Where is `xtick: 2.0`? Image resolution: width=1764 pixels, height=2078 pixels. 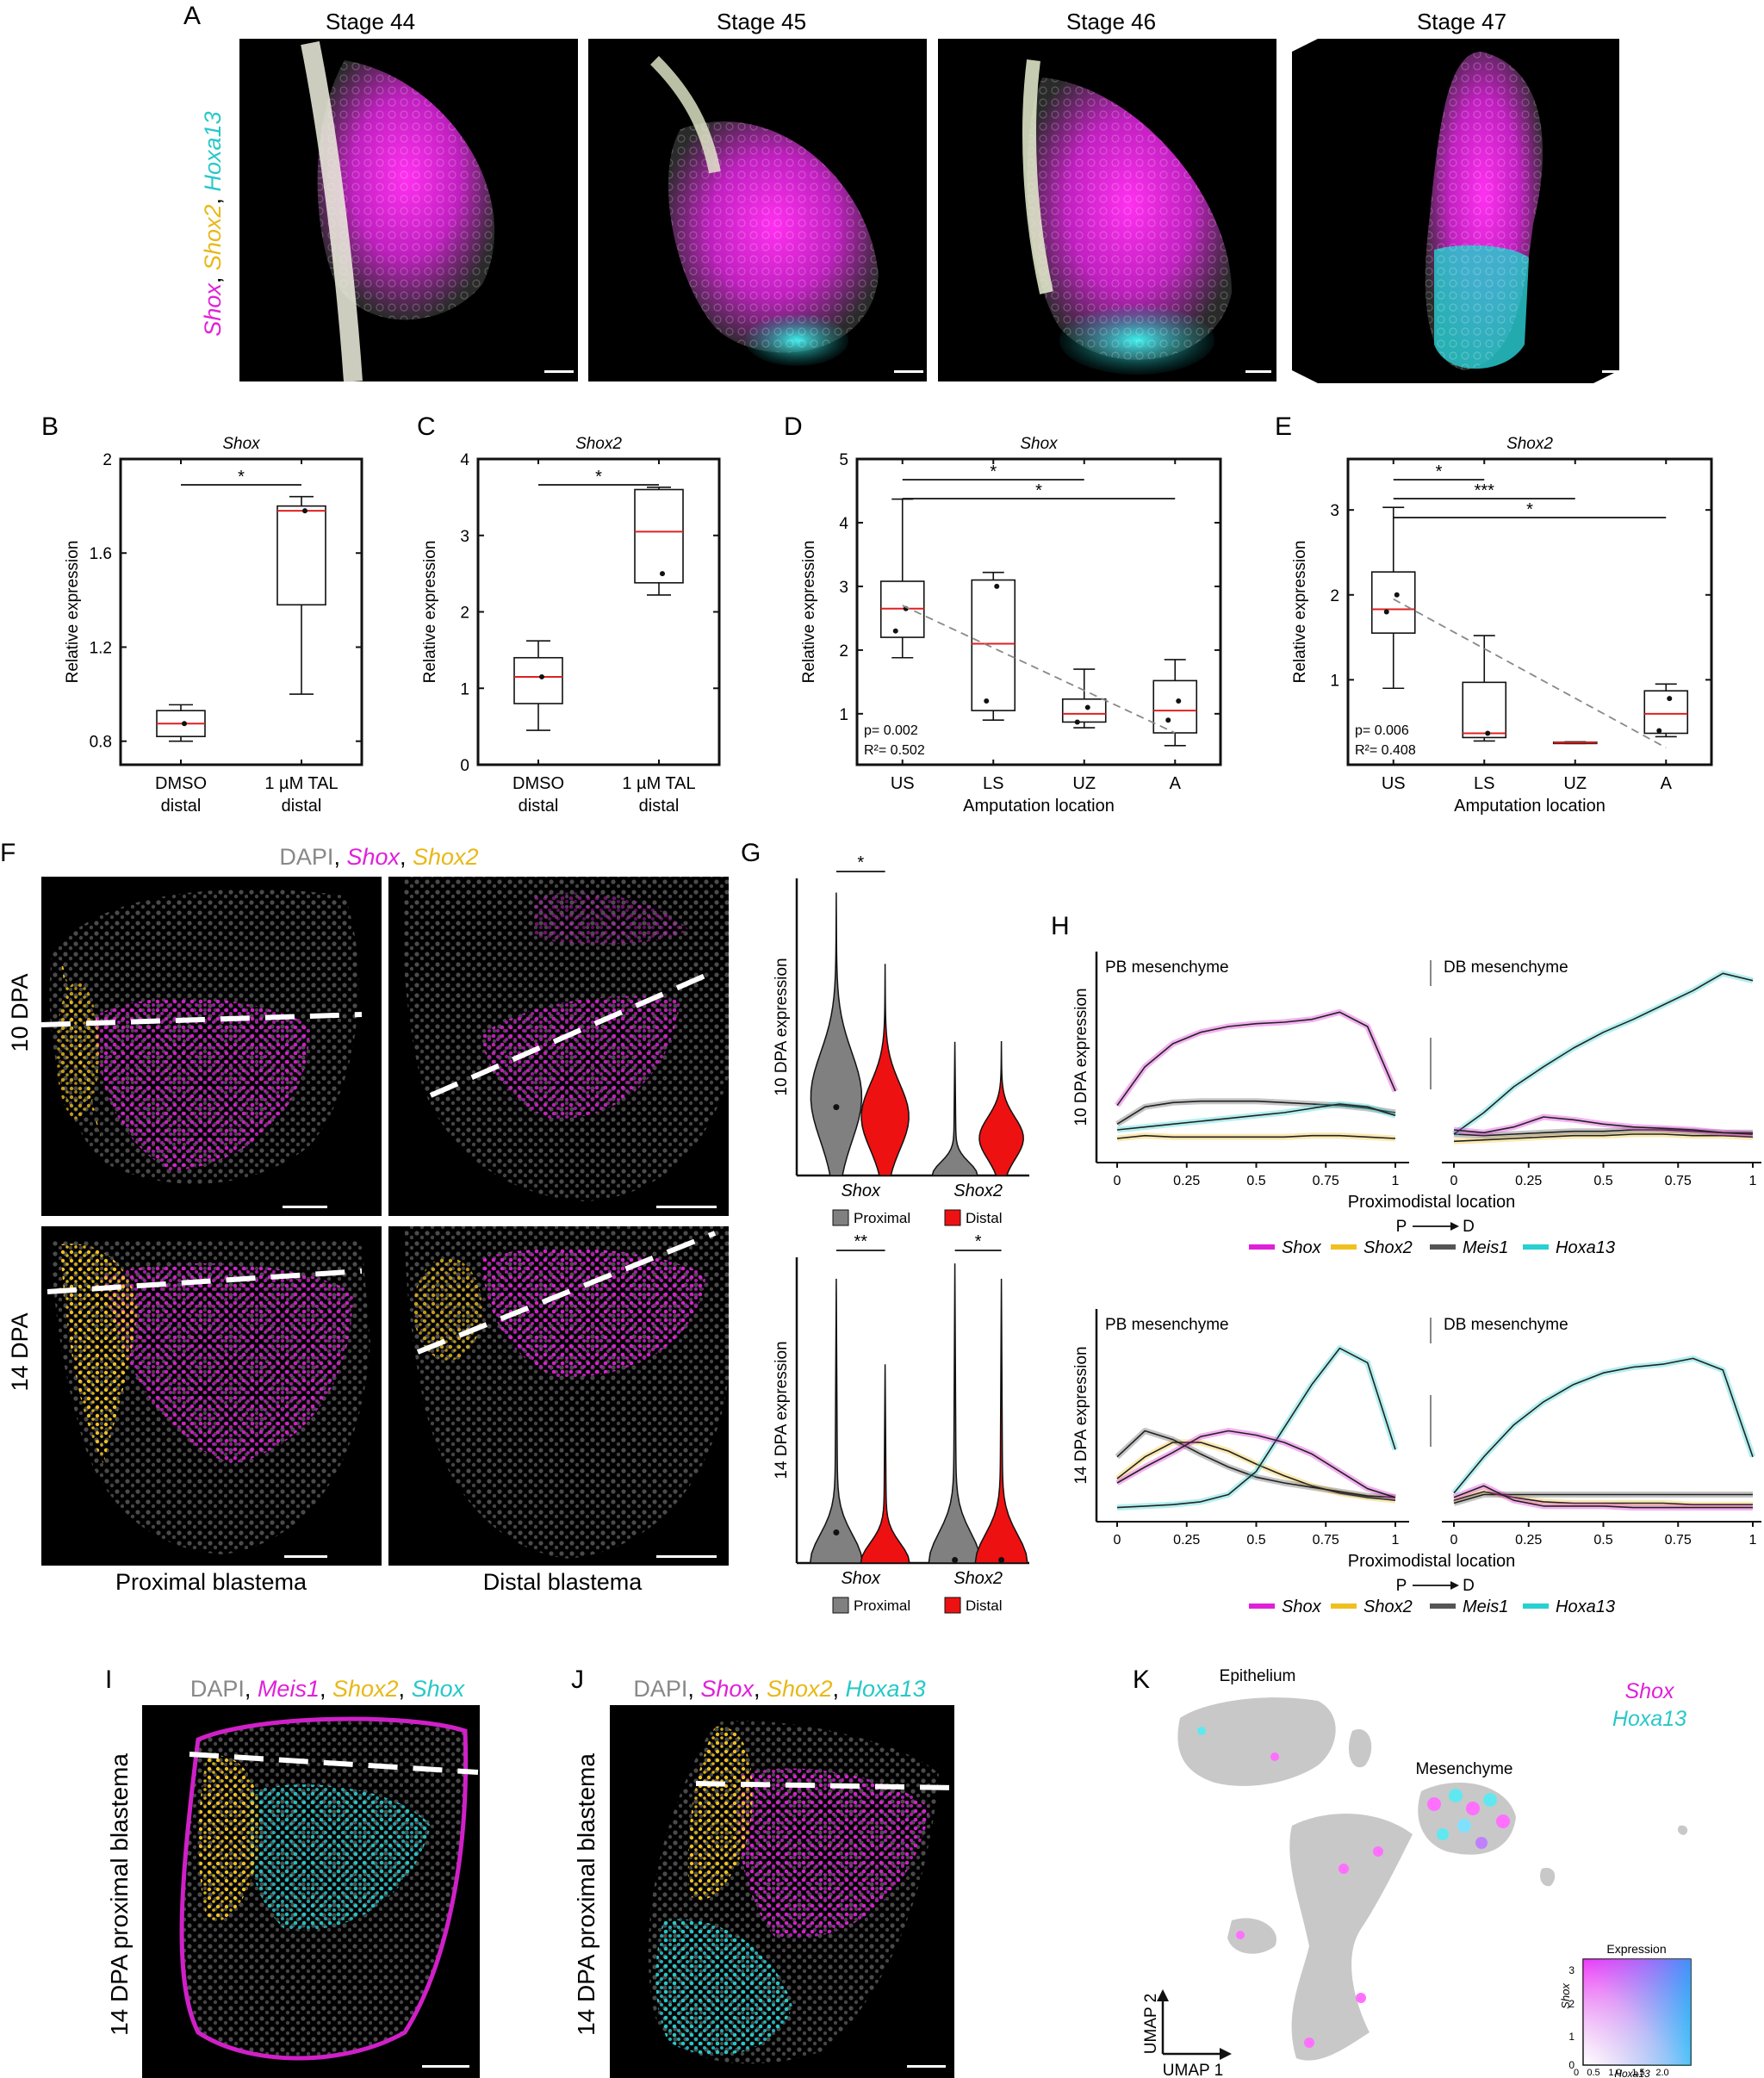 xtick: 2.0 is located at coordinates (1661, 2073).